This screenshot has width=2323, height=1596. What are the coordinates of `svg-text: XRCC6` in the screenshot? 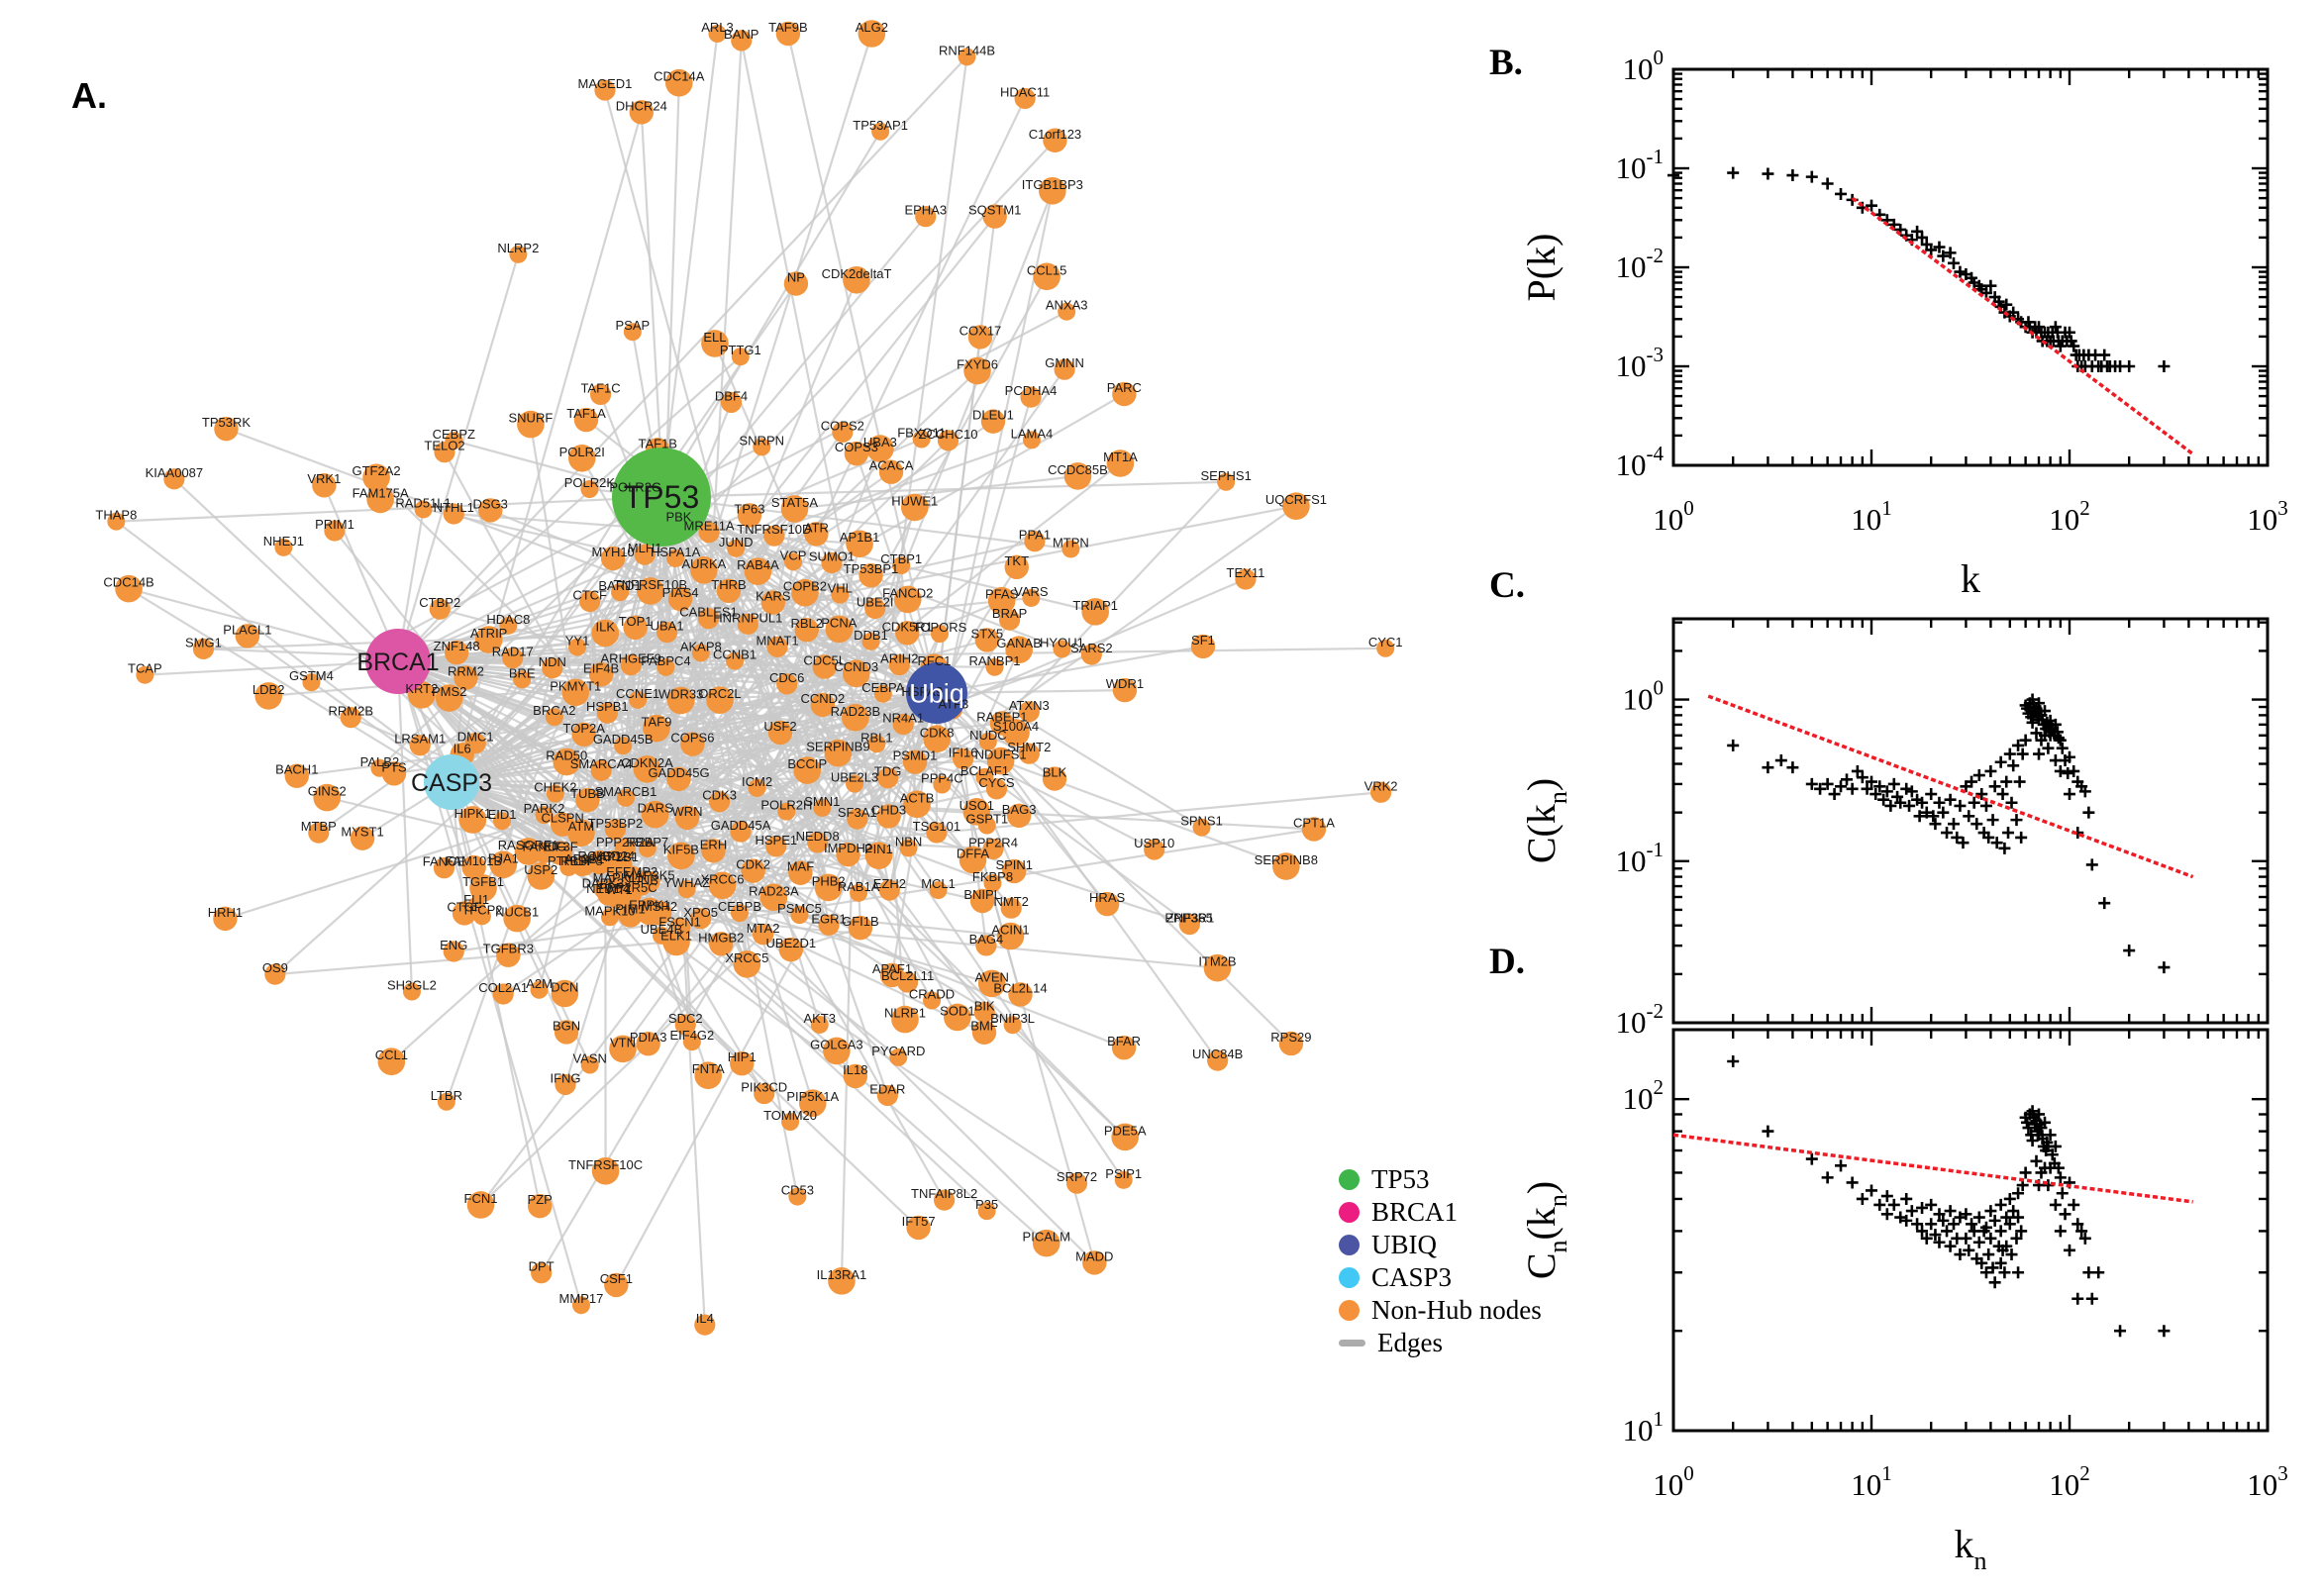 It's located at (722, 878).